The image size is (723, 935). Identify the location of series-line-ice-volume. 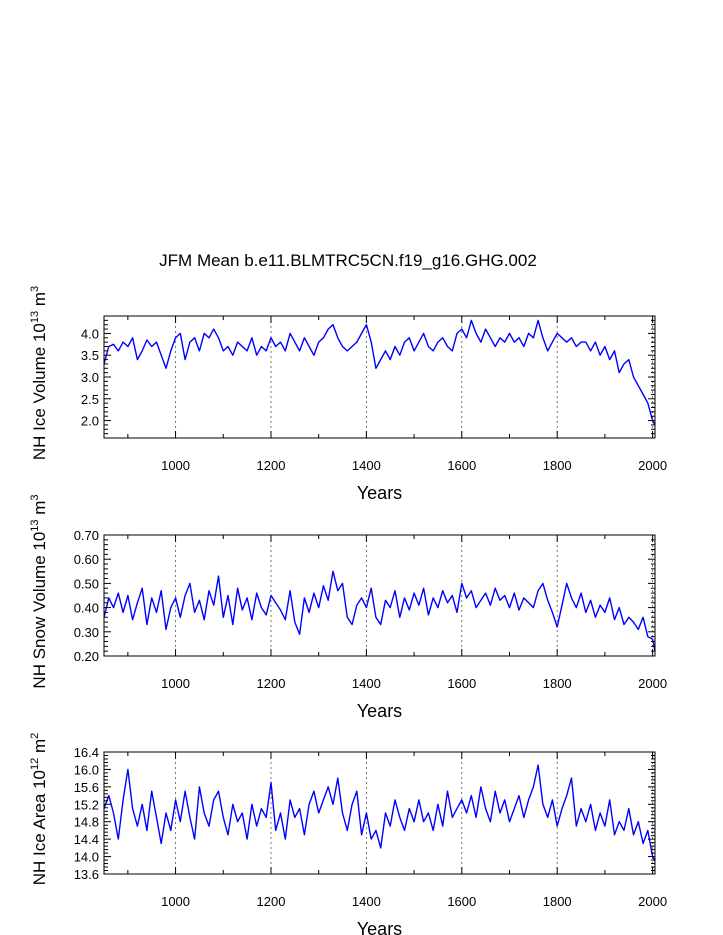
(379, 372).